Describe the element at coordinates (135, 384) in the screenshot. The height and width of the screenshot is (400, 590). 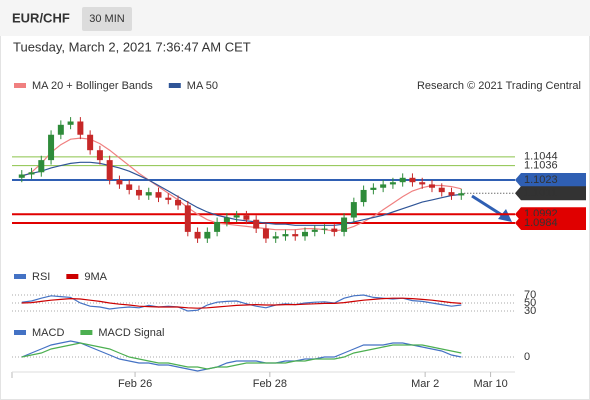
I see `x-tick-label: Feb 26` at that location.